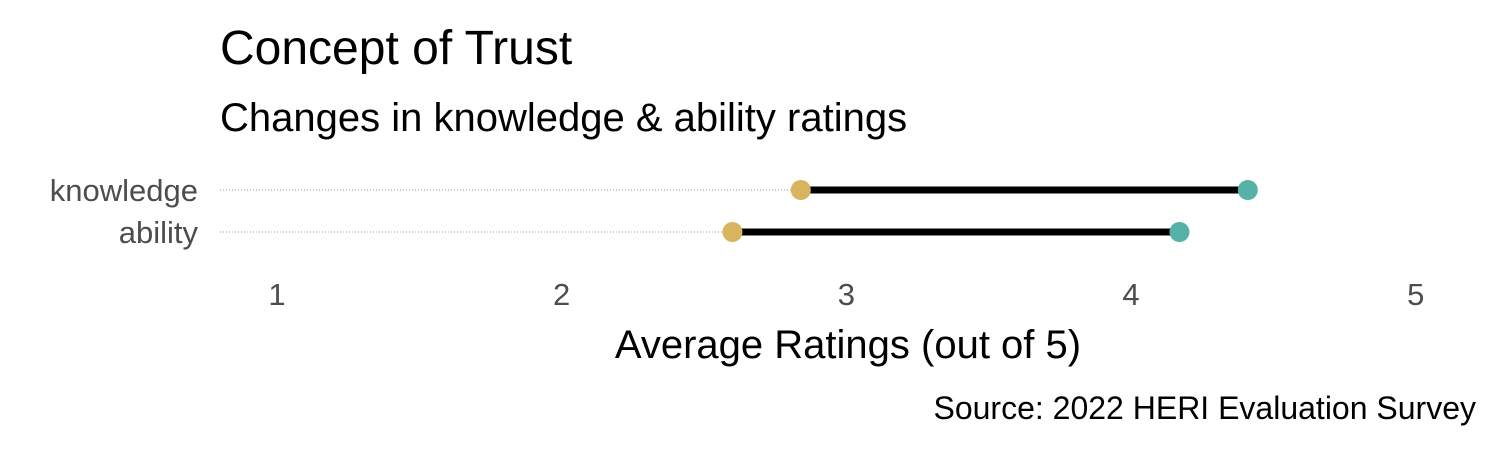  What do you see at coordinates (848, 345) in the screenshot?
I see `x-axis-title: Average Ratings (out of 5)` at bounding box center [848, 345].